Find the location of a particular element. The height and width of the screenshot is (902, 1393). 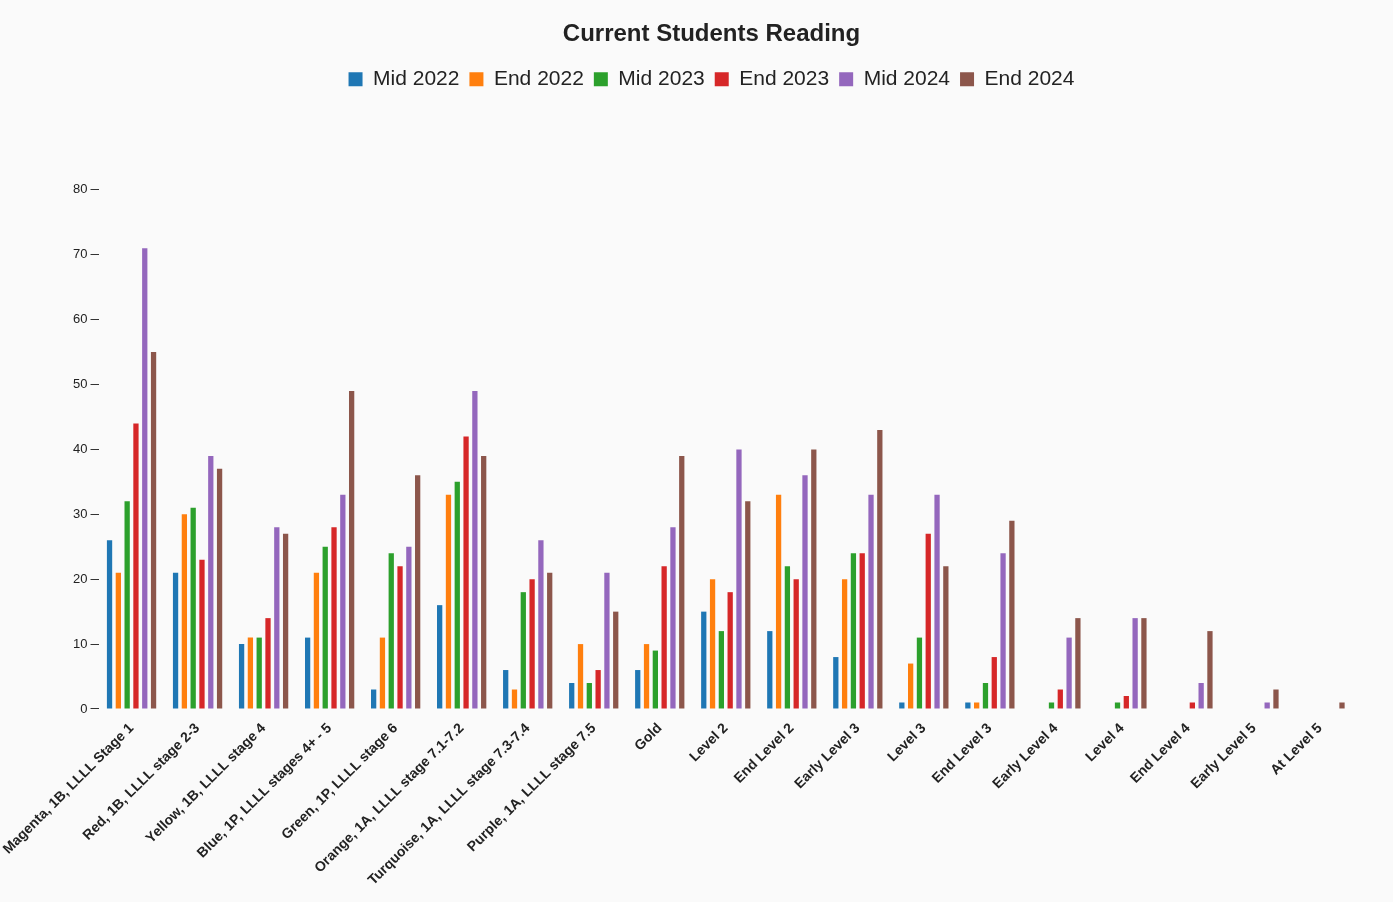

y-tick-label: 60 is located at coordinates (80, 319).